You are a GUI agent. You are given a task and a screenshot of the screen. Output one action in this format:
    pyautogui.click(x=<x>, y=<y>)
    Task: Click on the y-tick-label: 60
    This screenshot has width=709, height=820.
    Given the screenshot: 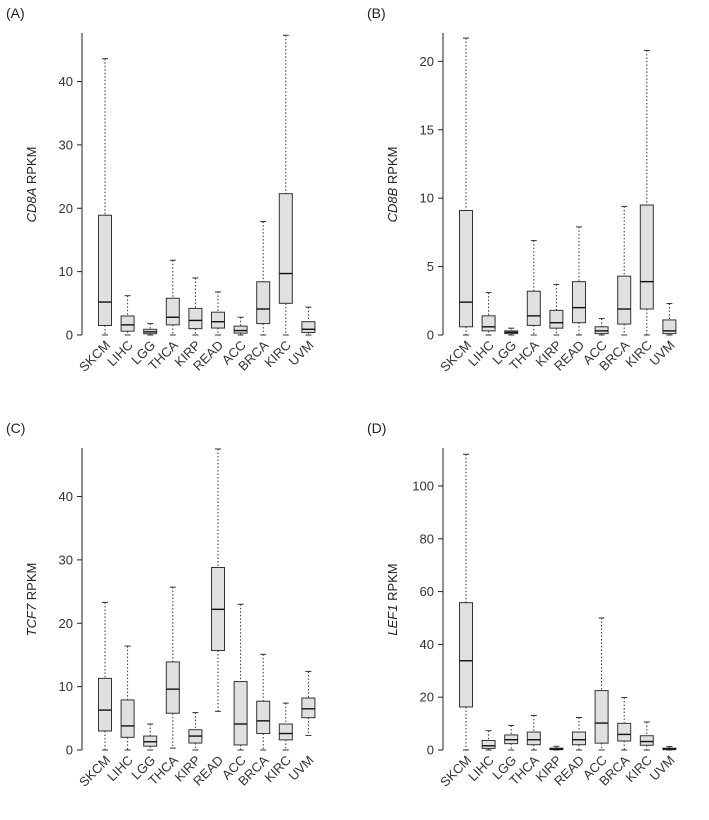 What is the action you would take?
    pyautogui.click(x=427, y=591)
    